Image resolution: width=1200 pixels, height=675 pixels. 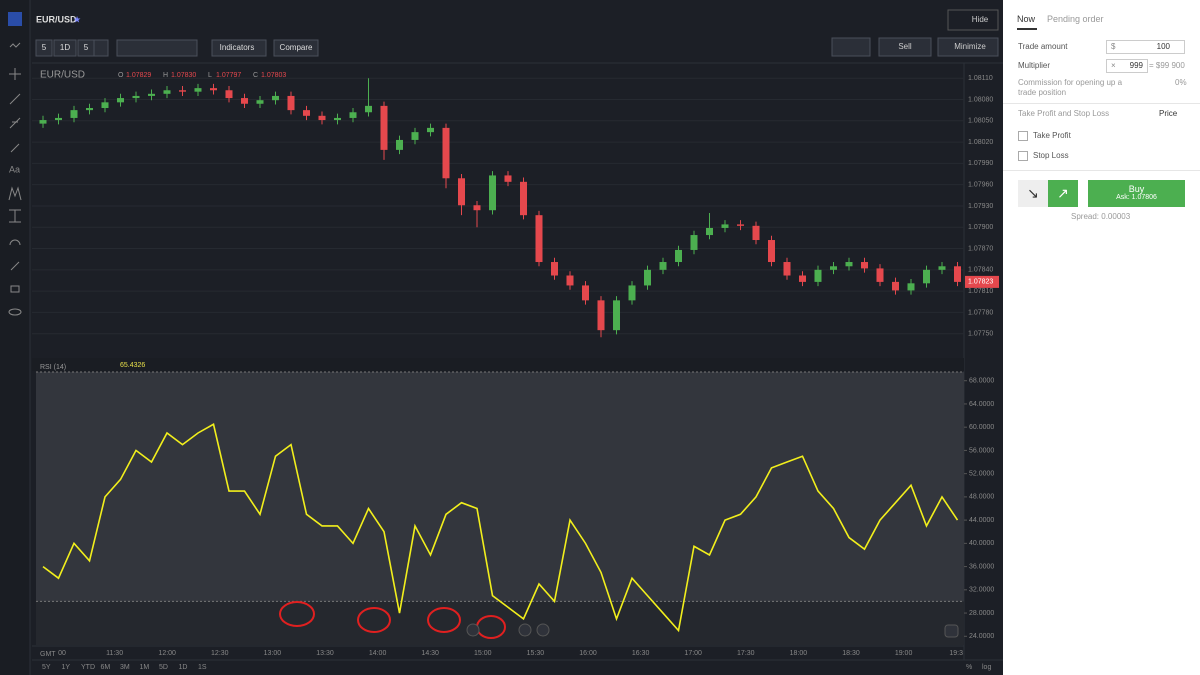 I want to click on amount-input: $100, so click(x=1145, y=47).